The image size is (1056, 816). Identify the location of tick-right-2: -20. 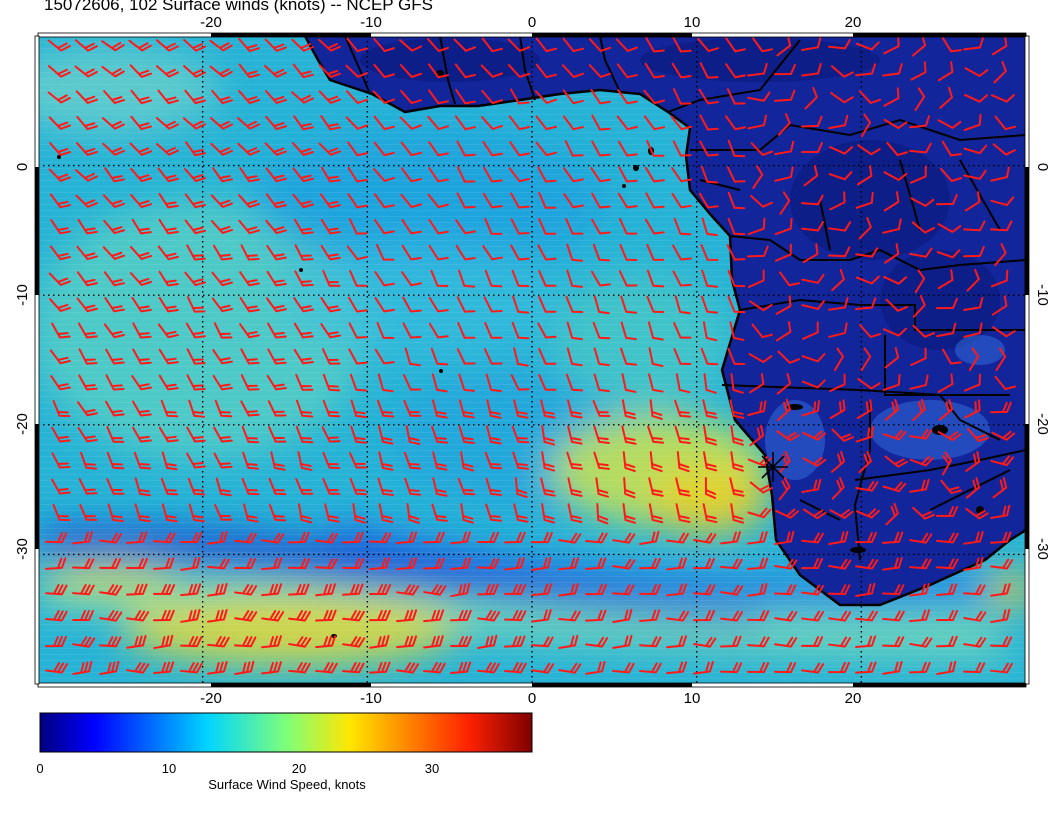
(1042, 424).